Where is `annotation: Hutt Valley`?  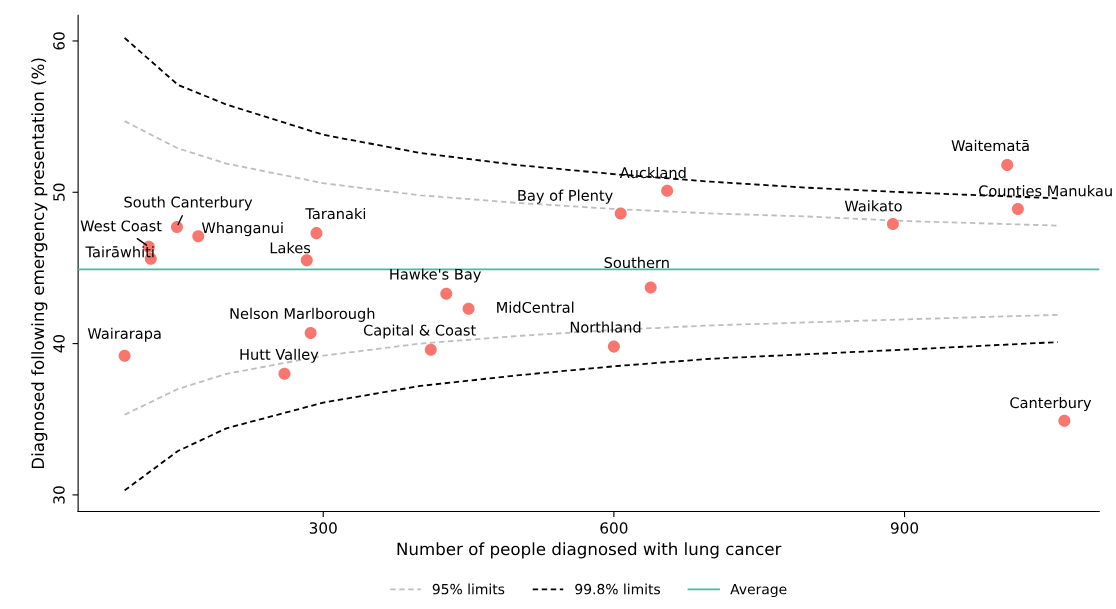 annotation: Hutt Valley is located at coordinates (279, 355).